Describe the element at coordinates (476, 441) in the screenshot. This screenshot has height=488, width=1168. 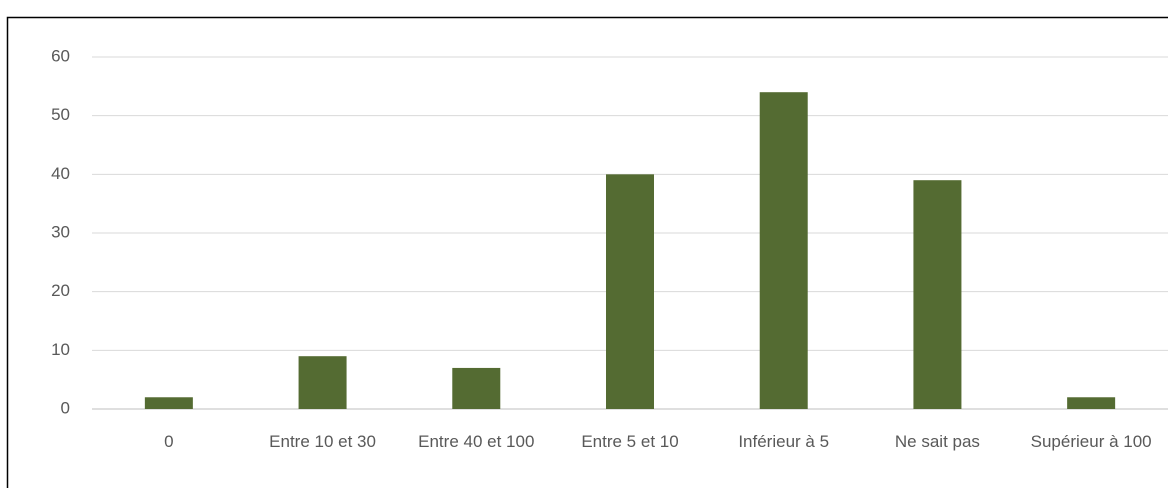
I see `x-tick-label: Entre 40 et 100` at that location.